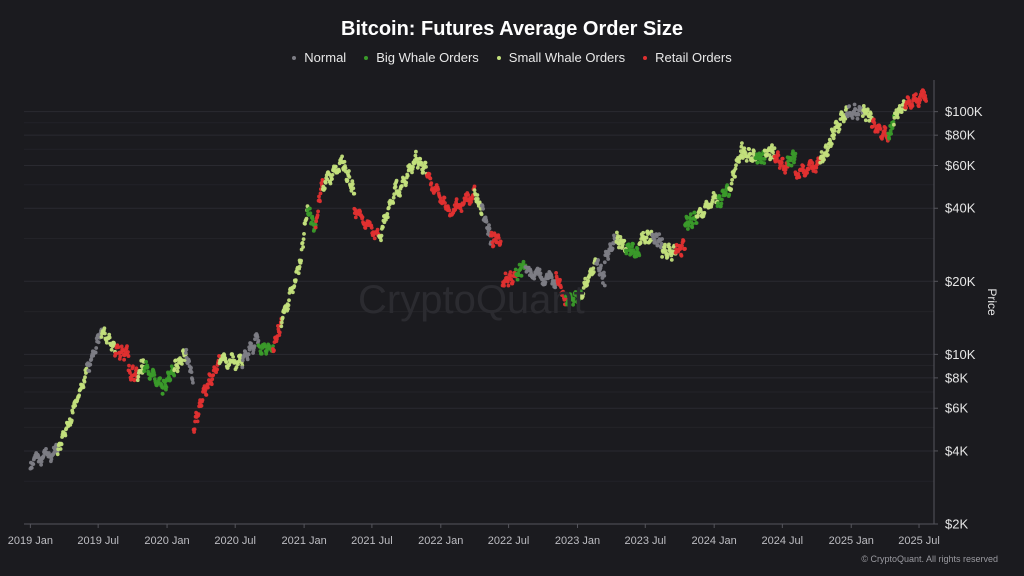 Image resolution: width=1024 pixels, height=576 pixels. I want to click on legend-dot-retail, so click(645, 57).